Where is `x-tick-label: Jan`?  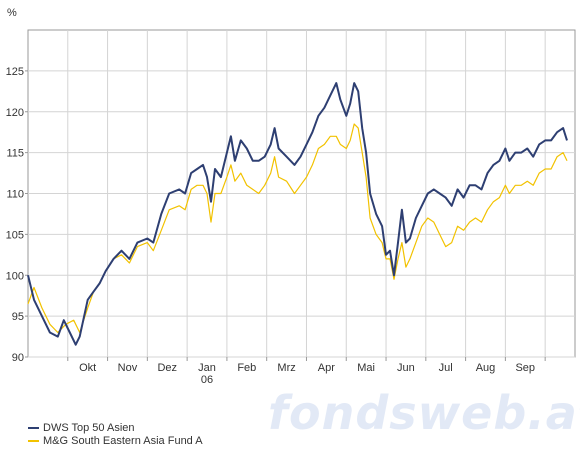 x-tick-label: Jan is located at coordinates (207, 368).